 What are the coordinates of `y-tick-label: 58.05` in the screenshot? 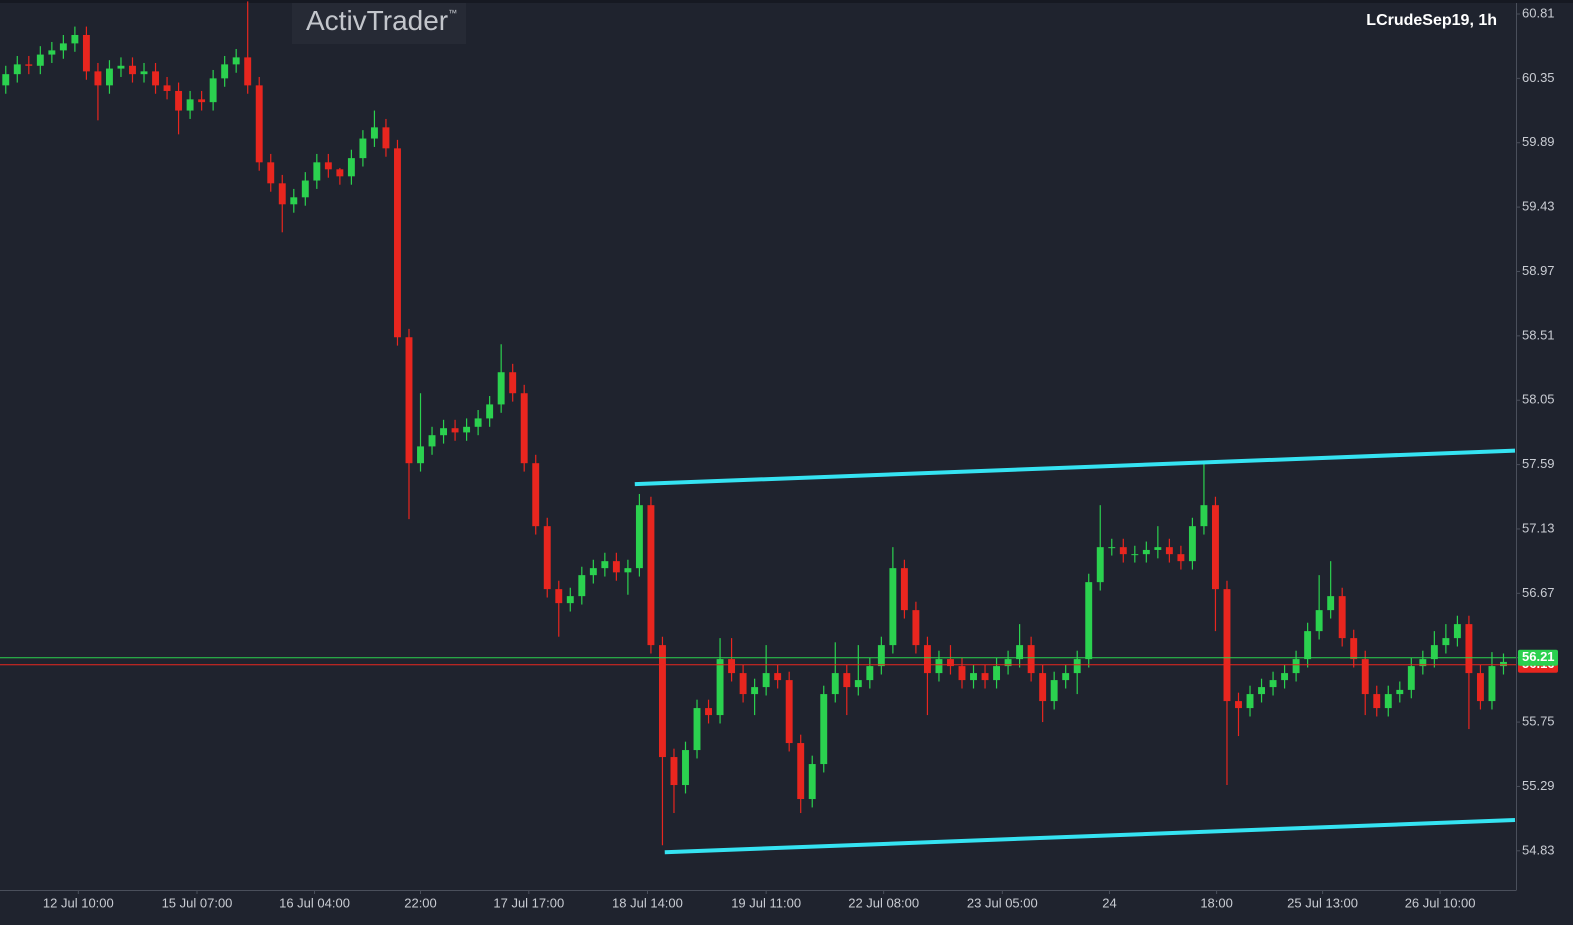 It's located at (1538, 399).